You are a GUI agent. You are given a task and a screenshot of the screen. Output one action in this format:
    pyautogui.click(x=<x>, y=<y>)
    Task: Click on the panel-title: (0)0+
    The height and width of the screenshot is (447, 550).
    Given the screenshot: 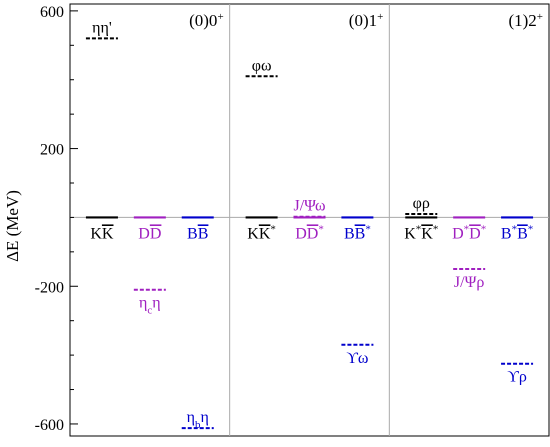 What is the action you would take?
    pyautogui.click(x=206, y=20)
    